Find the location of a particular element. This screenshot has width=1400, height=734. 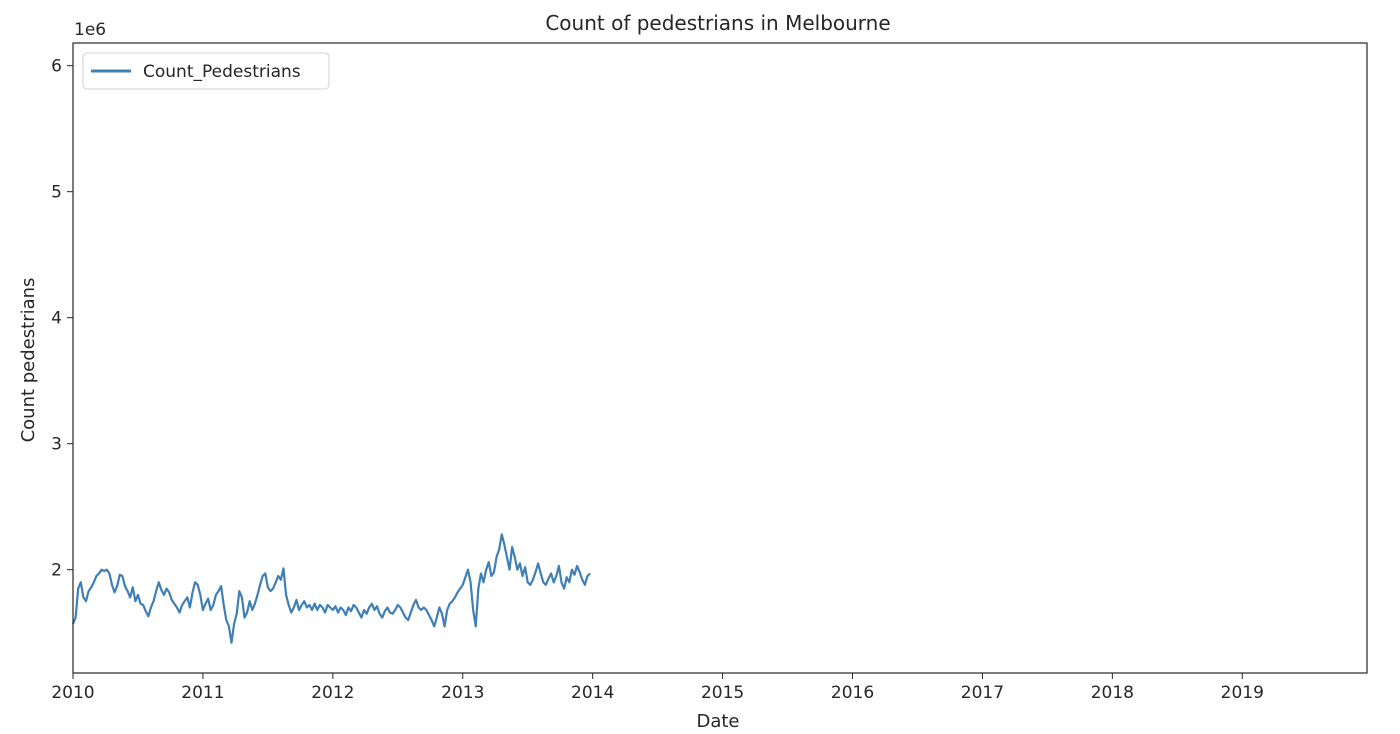

x-tick-label: 2015 is located at coordinates (722, 693).